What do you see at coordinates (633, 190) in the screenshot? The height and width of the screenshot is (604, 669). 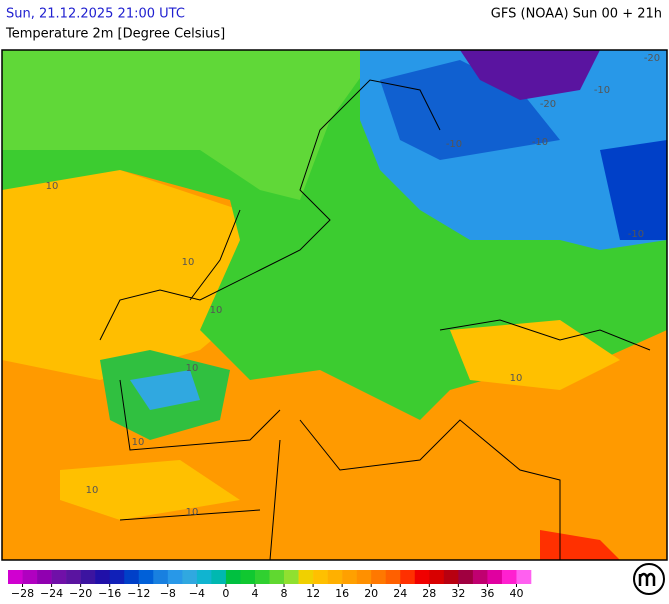 I see `ural-cold` at bounding box center [633, 190].